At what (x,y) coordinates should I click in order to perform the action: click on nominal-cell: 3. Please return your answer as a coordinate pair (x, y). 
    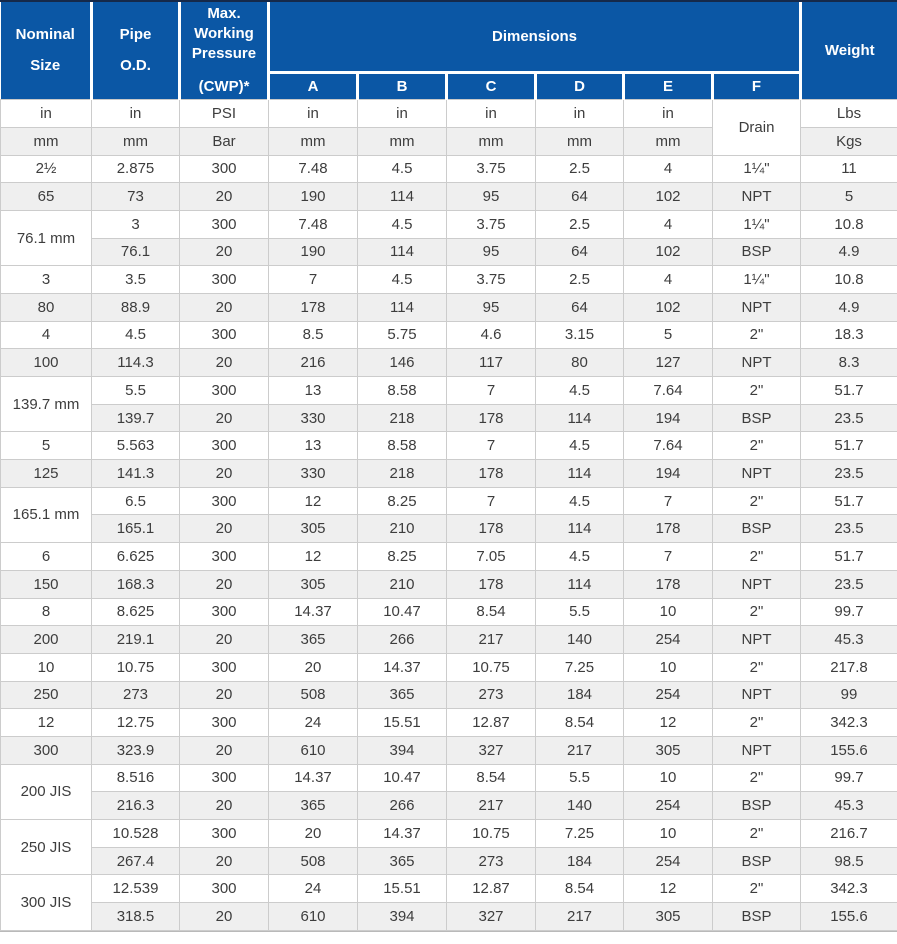
    Looking at the image, I should click on (46, 279).